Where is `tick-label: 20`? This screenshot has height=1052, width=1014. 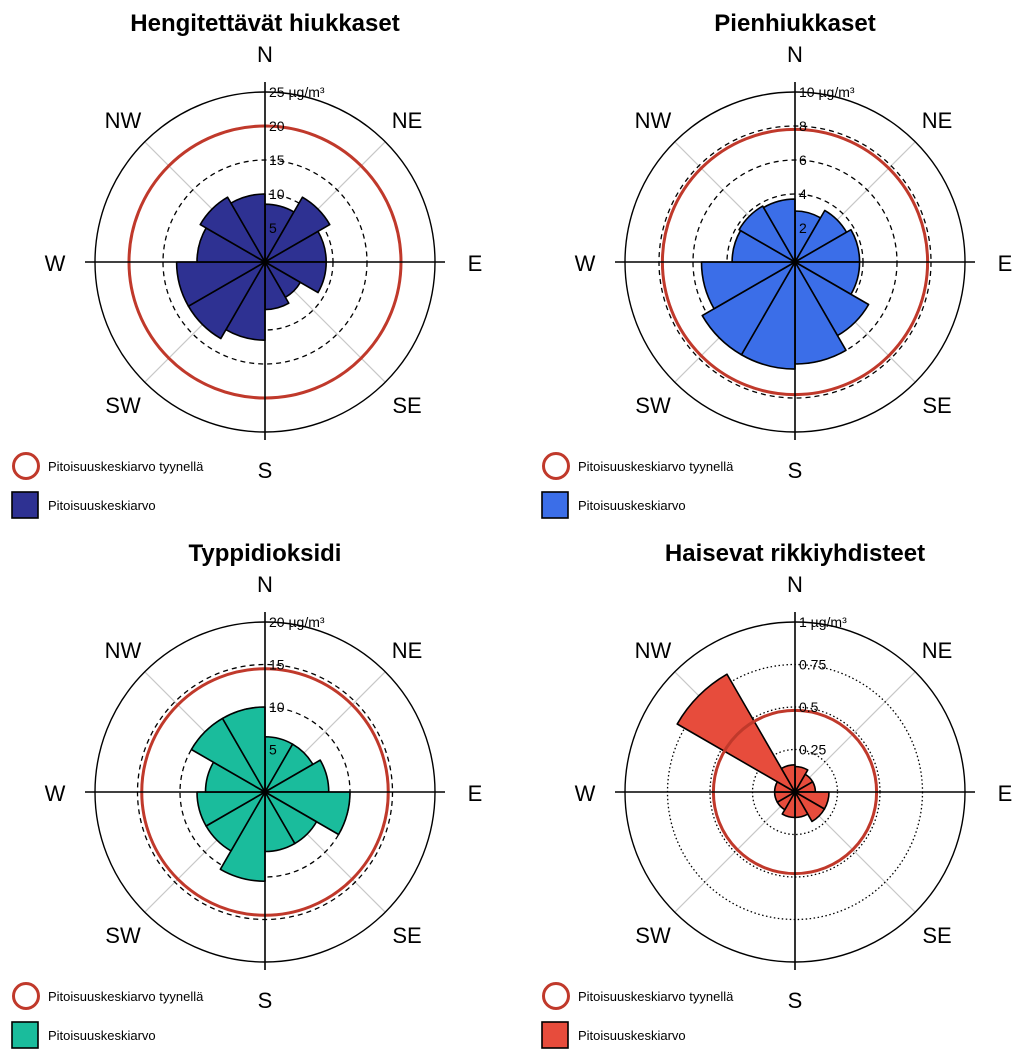
tick-label: 20 is located at coordinates (277, 126).